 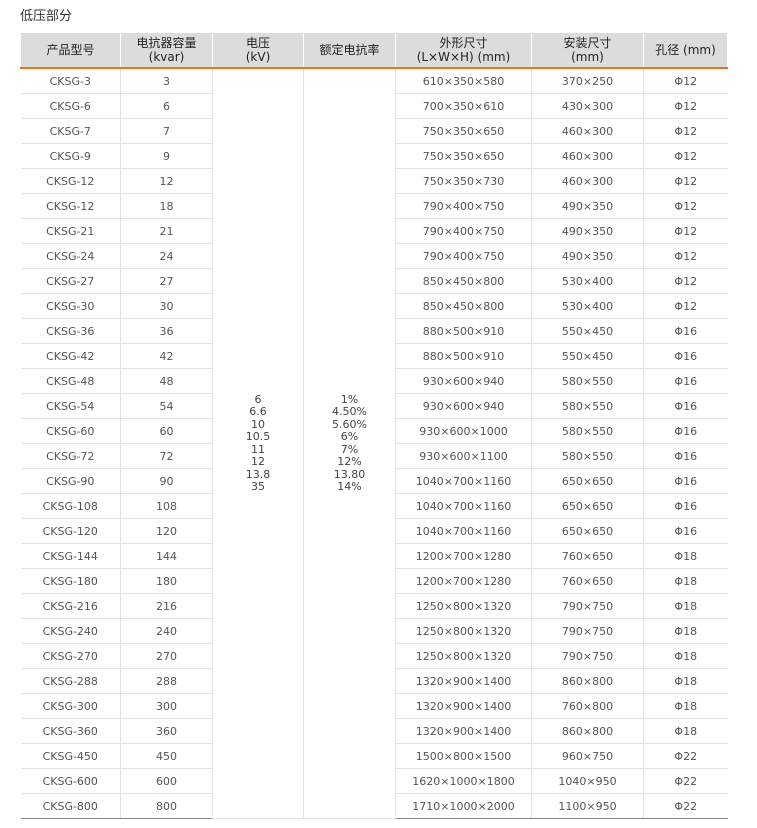 What do you see at coordinates (258, 461) in the screenshot?
I see `voltage-cell-value: 12` at bounding box center [258, 461].